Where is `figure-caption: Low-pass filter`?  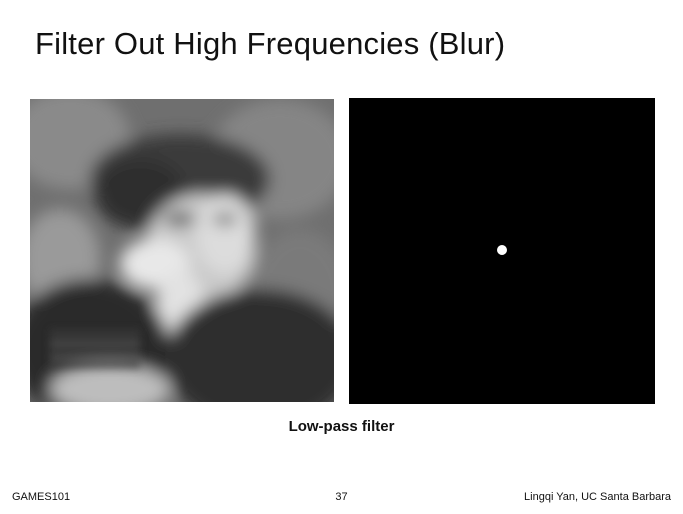
figure-caption: Low-pass filter is located at coordinates (341, 426).